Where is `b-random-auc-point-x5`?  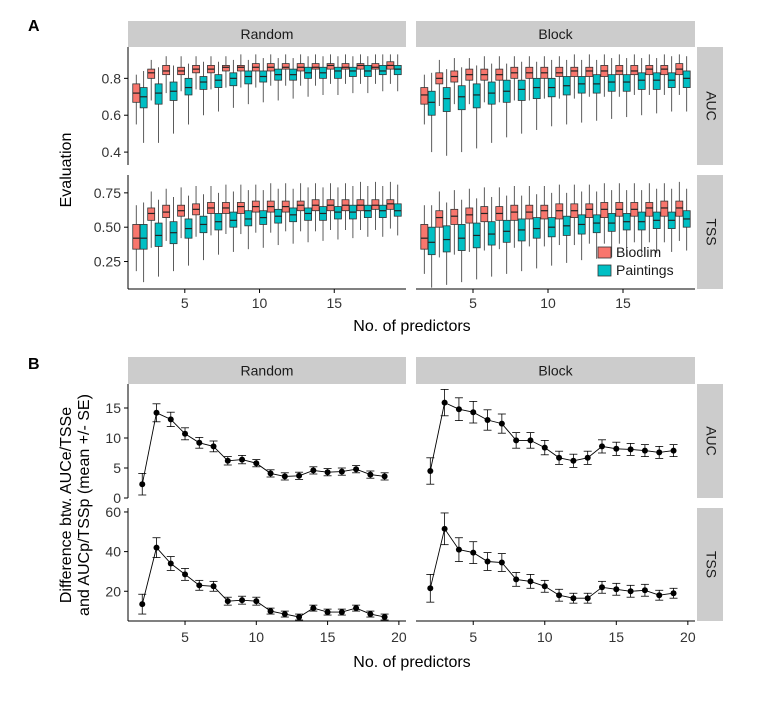
b-random-auc-point-x5 is located at coordinates (185, 433).